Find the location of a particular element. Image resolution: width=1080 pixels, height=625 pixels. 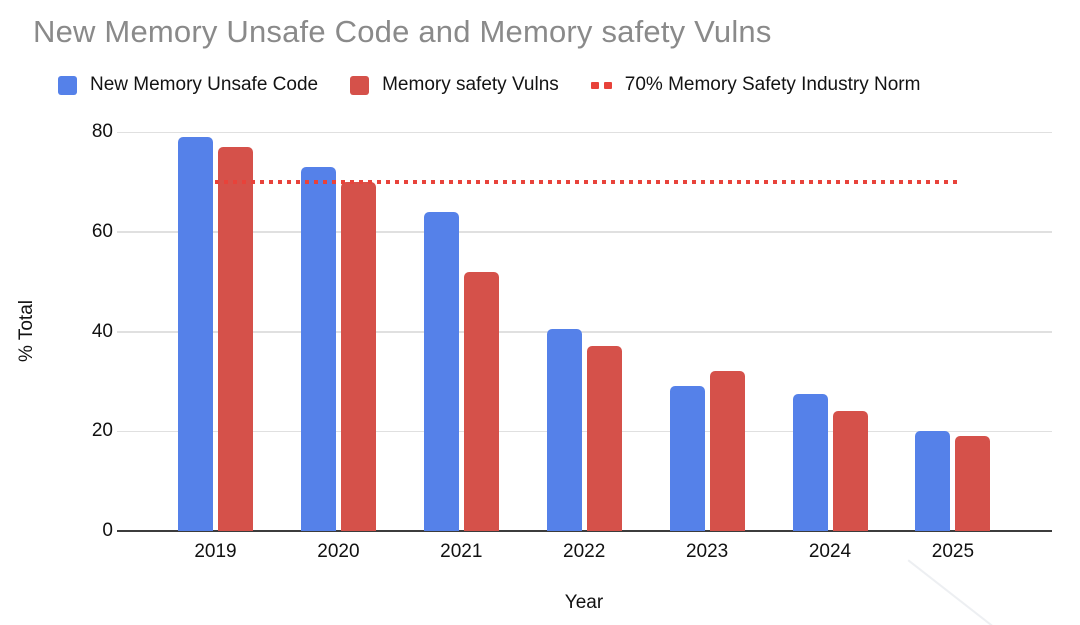

bar-2024-new-memory-unsafe-code is located at coordinates (810, 462).